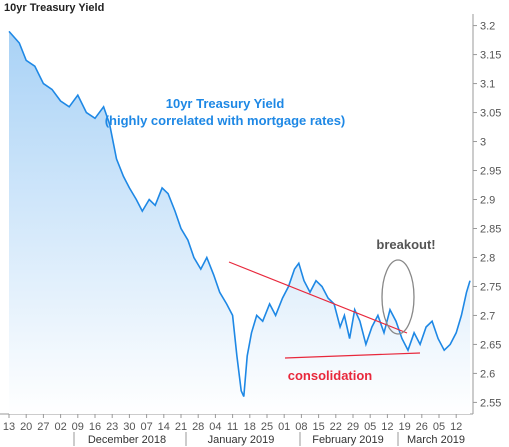 The image size is (509, 447). Describe the element at coordinates (404, 427) in the screenshot. I see `x-tick-label: 19` at that location.